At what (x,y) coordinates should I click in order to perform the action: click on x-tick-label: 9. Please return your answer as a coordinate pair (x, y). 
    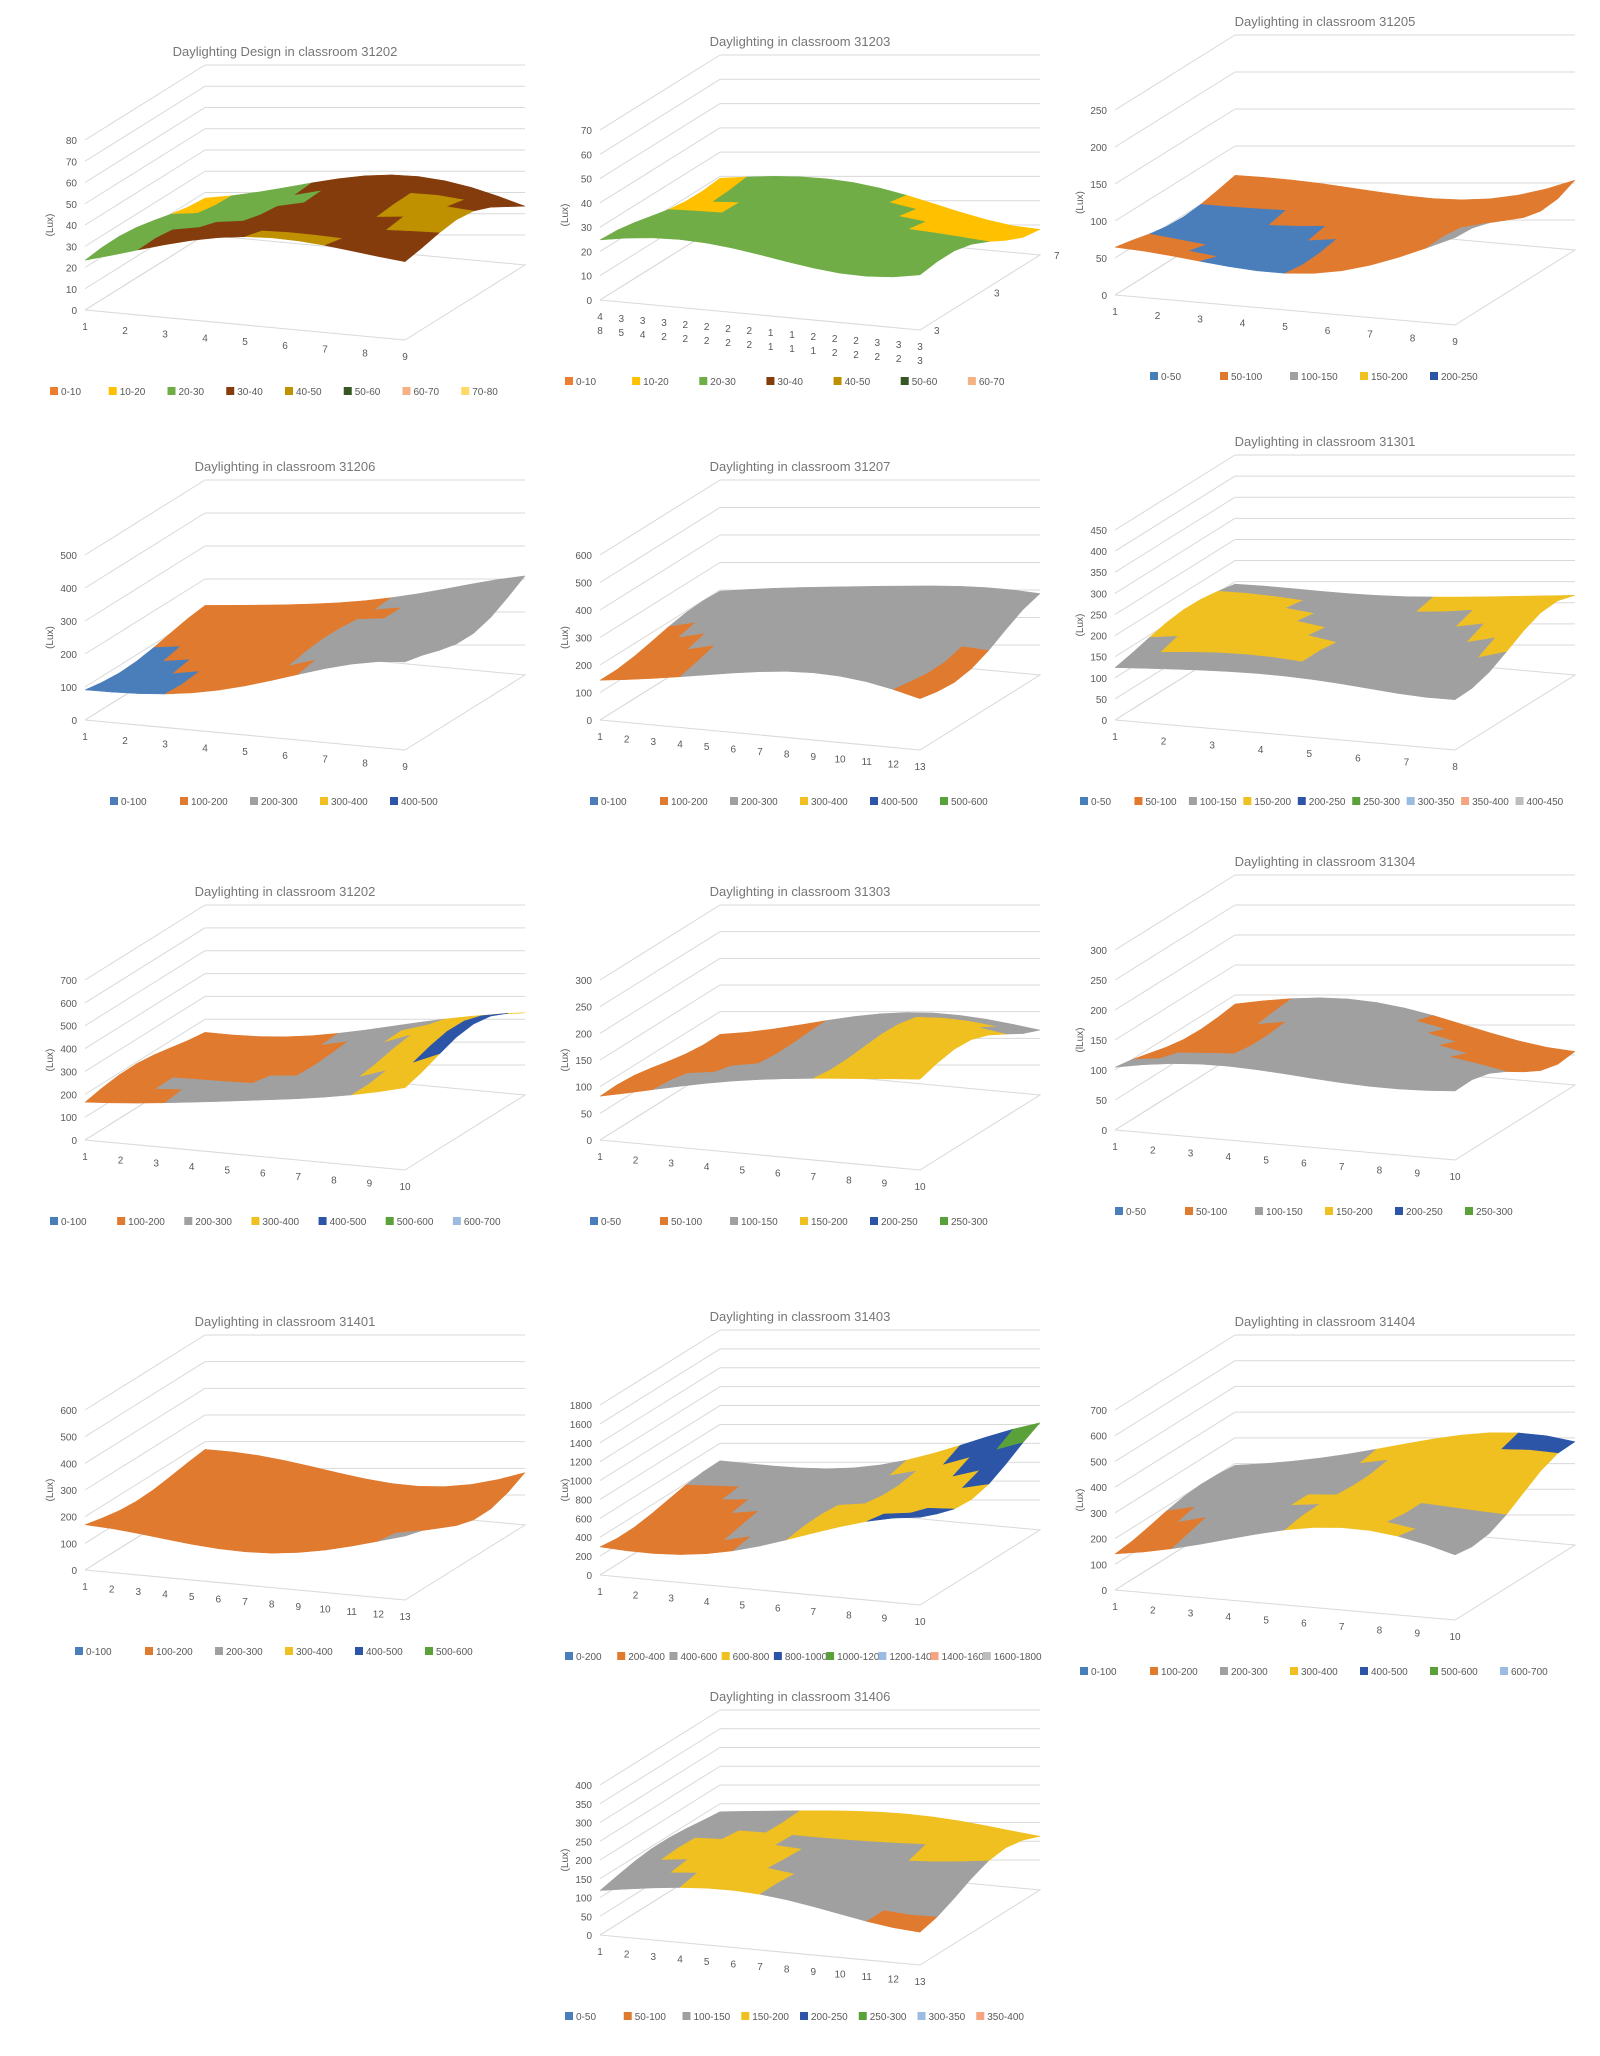
    Looking at the image, I should click on (1417, 1174).